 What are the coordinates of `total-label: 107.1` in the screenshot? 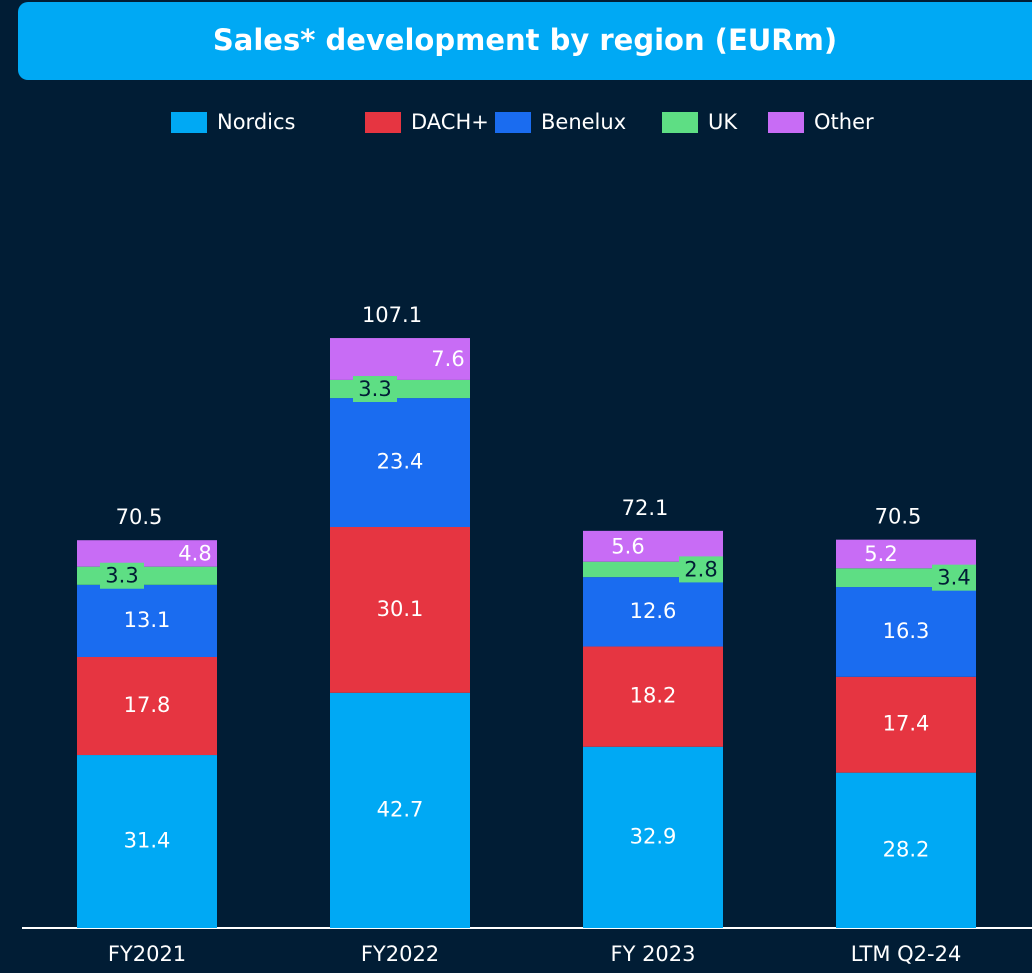 It's located at (392, 315).